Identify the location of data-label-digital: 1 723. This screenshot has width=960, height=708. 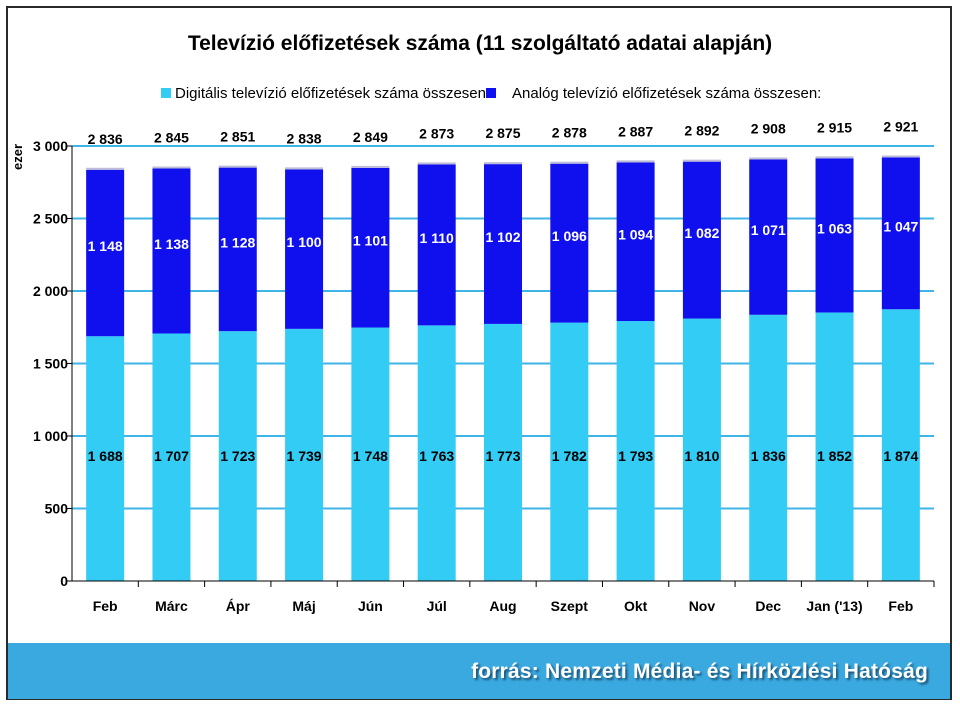
(237, 456).